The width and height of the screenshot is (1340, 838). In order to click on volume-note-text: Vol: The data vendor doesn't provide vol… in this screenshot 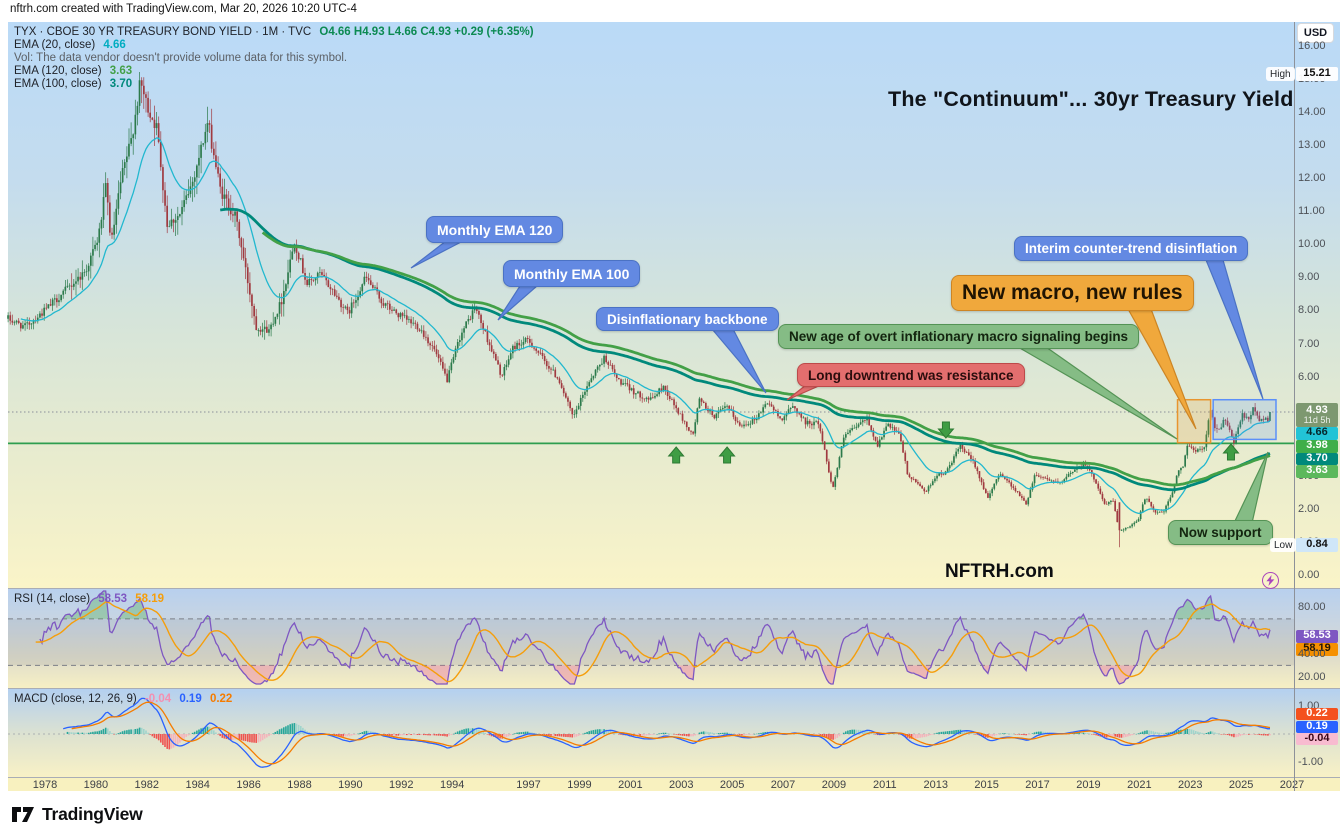, I will do `click(181, 58)`.